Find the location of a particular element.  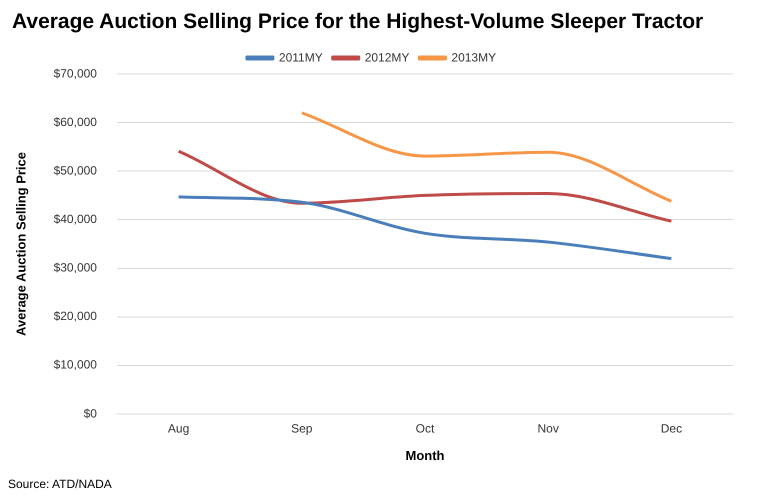

x-tick-label: Aug is located at coordinates (179, 429).